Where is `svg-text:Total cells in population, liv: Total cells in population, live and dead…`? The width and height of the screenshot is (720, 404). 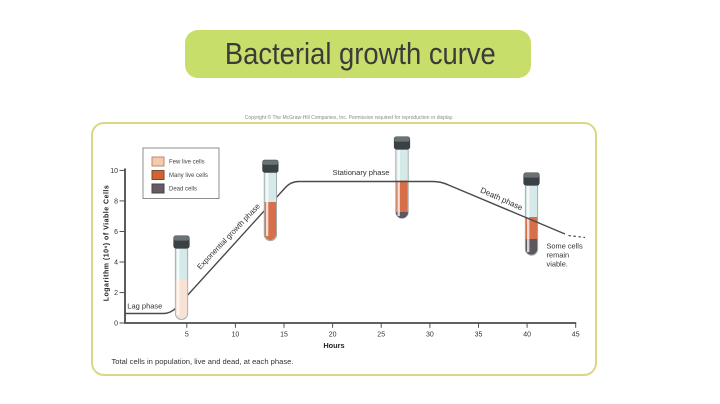 svg-text:Total cells in population, liv: Total cells in population, live and dead… is located at coordinates (203, 361).